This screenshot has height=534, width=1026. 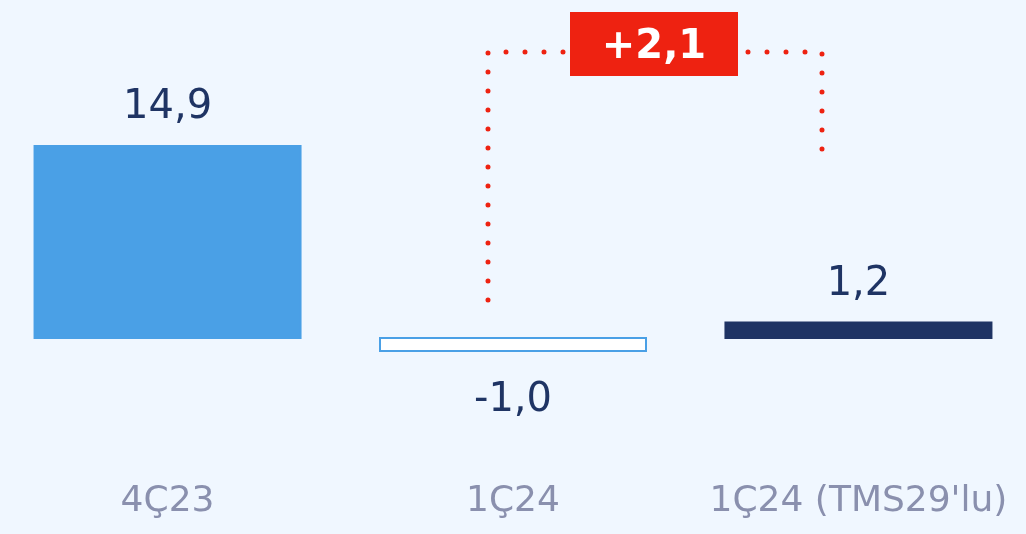 I want to click on data-label: -1,0, so click(x=513, y=396).